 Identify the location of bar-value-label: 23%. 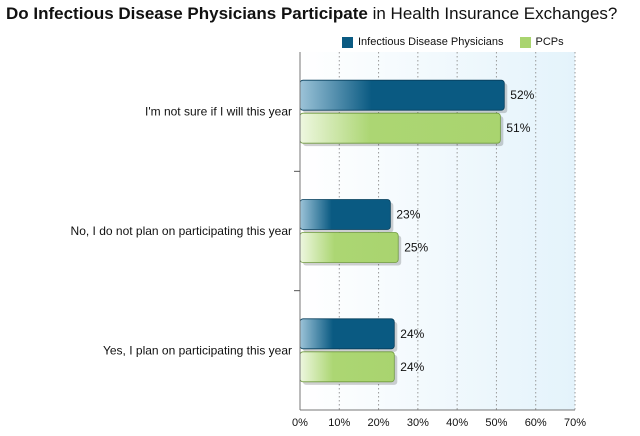
(408, 215).